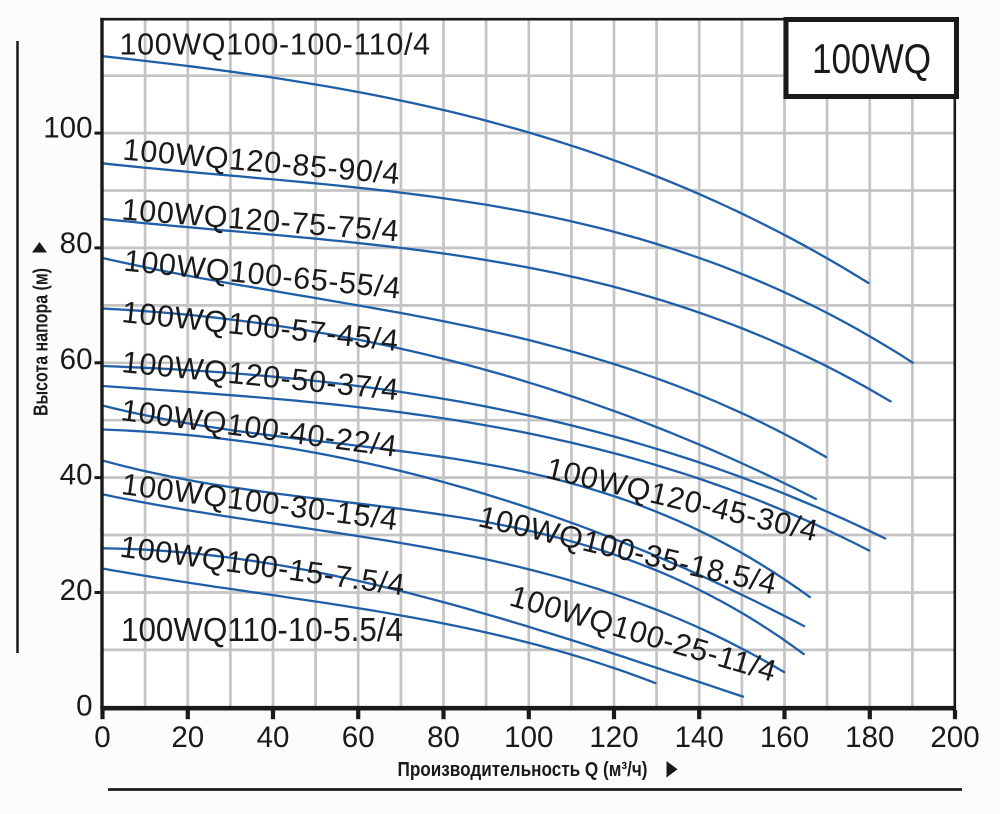 This screenshot has height=814, width=1000. What do you see at coordinates (42, 342) in the screenshot?
I see `svg-text: Высота напора (м)` at bounding box center [42, 342].